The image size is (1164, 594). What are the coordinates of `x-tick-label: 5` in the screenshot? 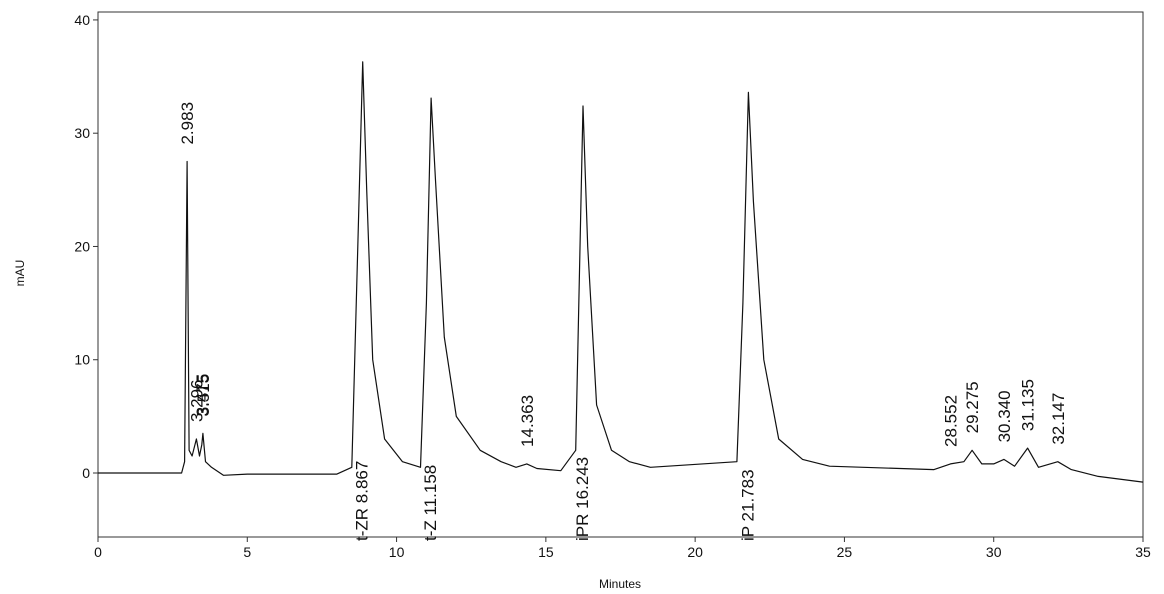 It's located at (247, 552).